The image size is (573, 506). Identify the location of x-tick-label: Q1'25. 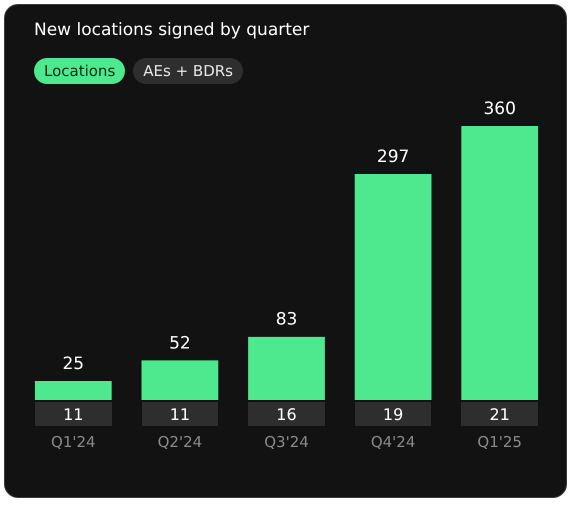
(499, 441).